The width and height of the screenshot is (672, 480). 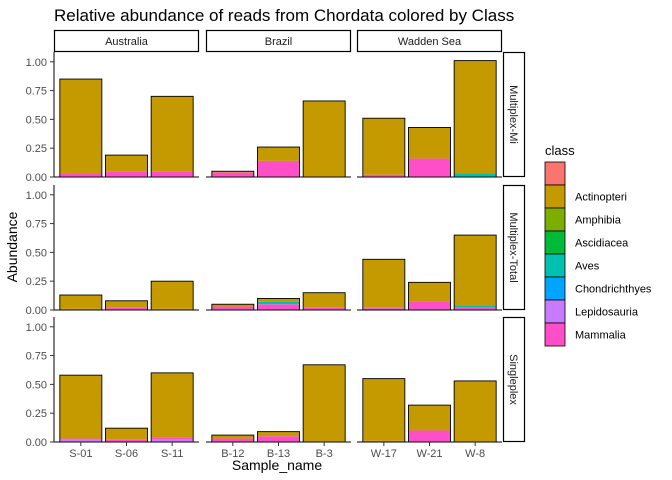 I want to click on col-strip-label: Australia, so click(x=127, y=42).